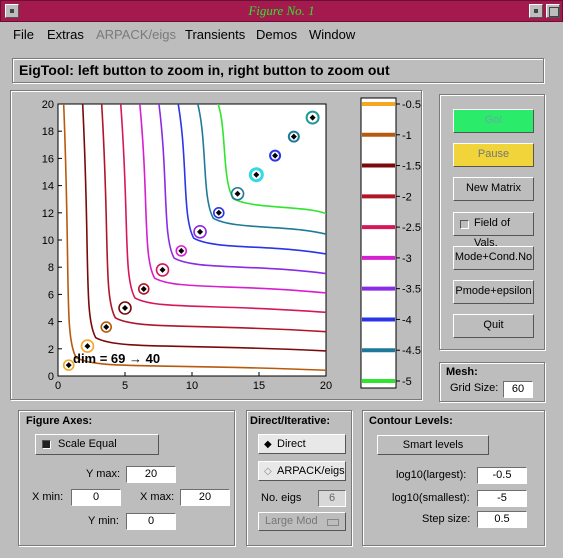 This screenshot has height=558, width=563. Describe the element at coordinates (311, 471) in the screenshot. I see `arpack-label: ARPACK/eigs` at that location.